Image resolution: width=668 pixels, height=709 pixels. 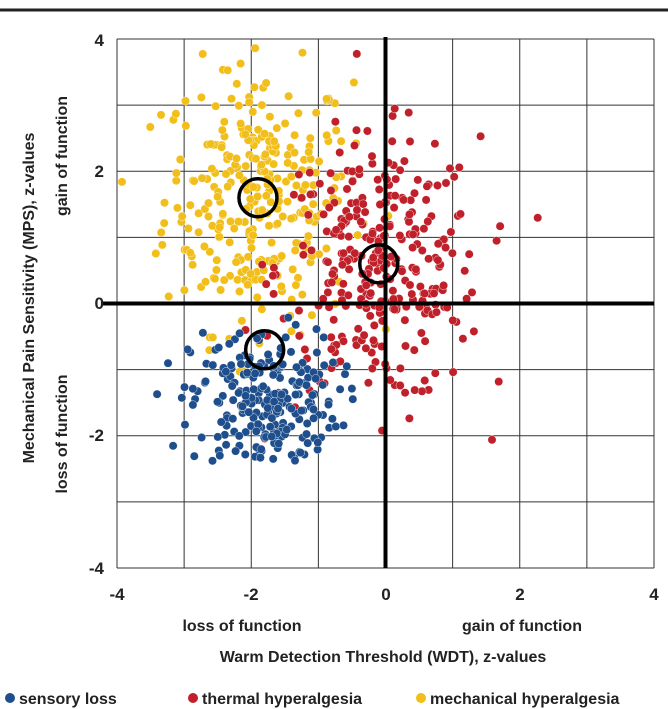 I want to click on legend-marker-mechanical-hyperalgesia, so click(x=421, y=698).